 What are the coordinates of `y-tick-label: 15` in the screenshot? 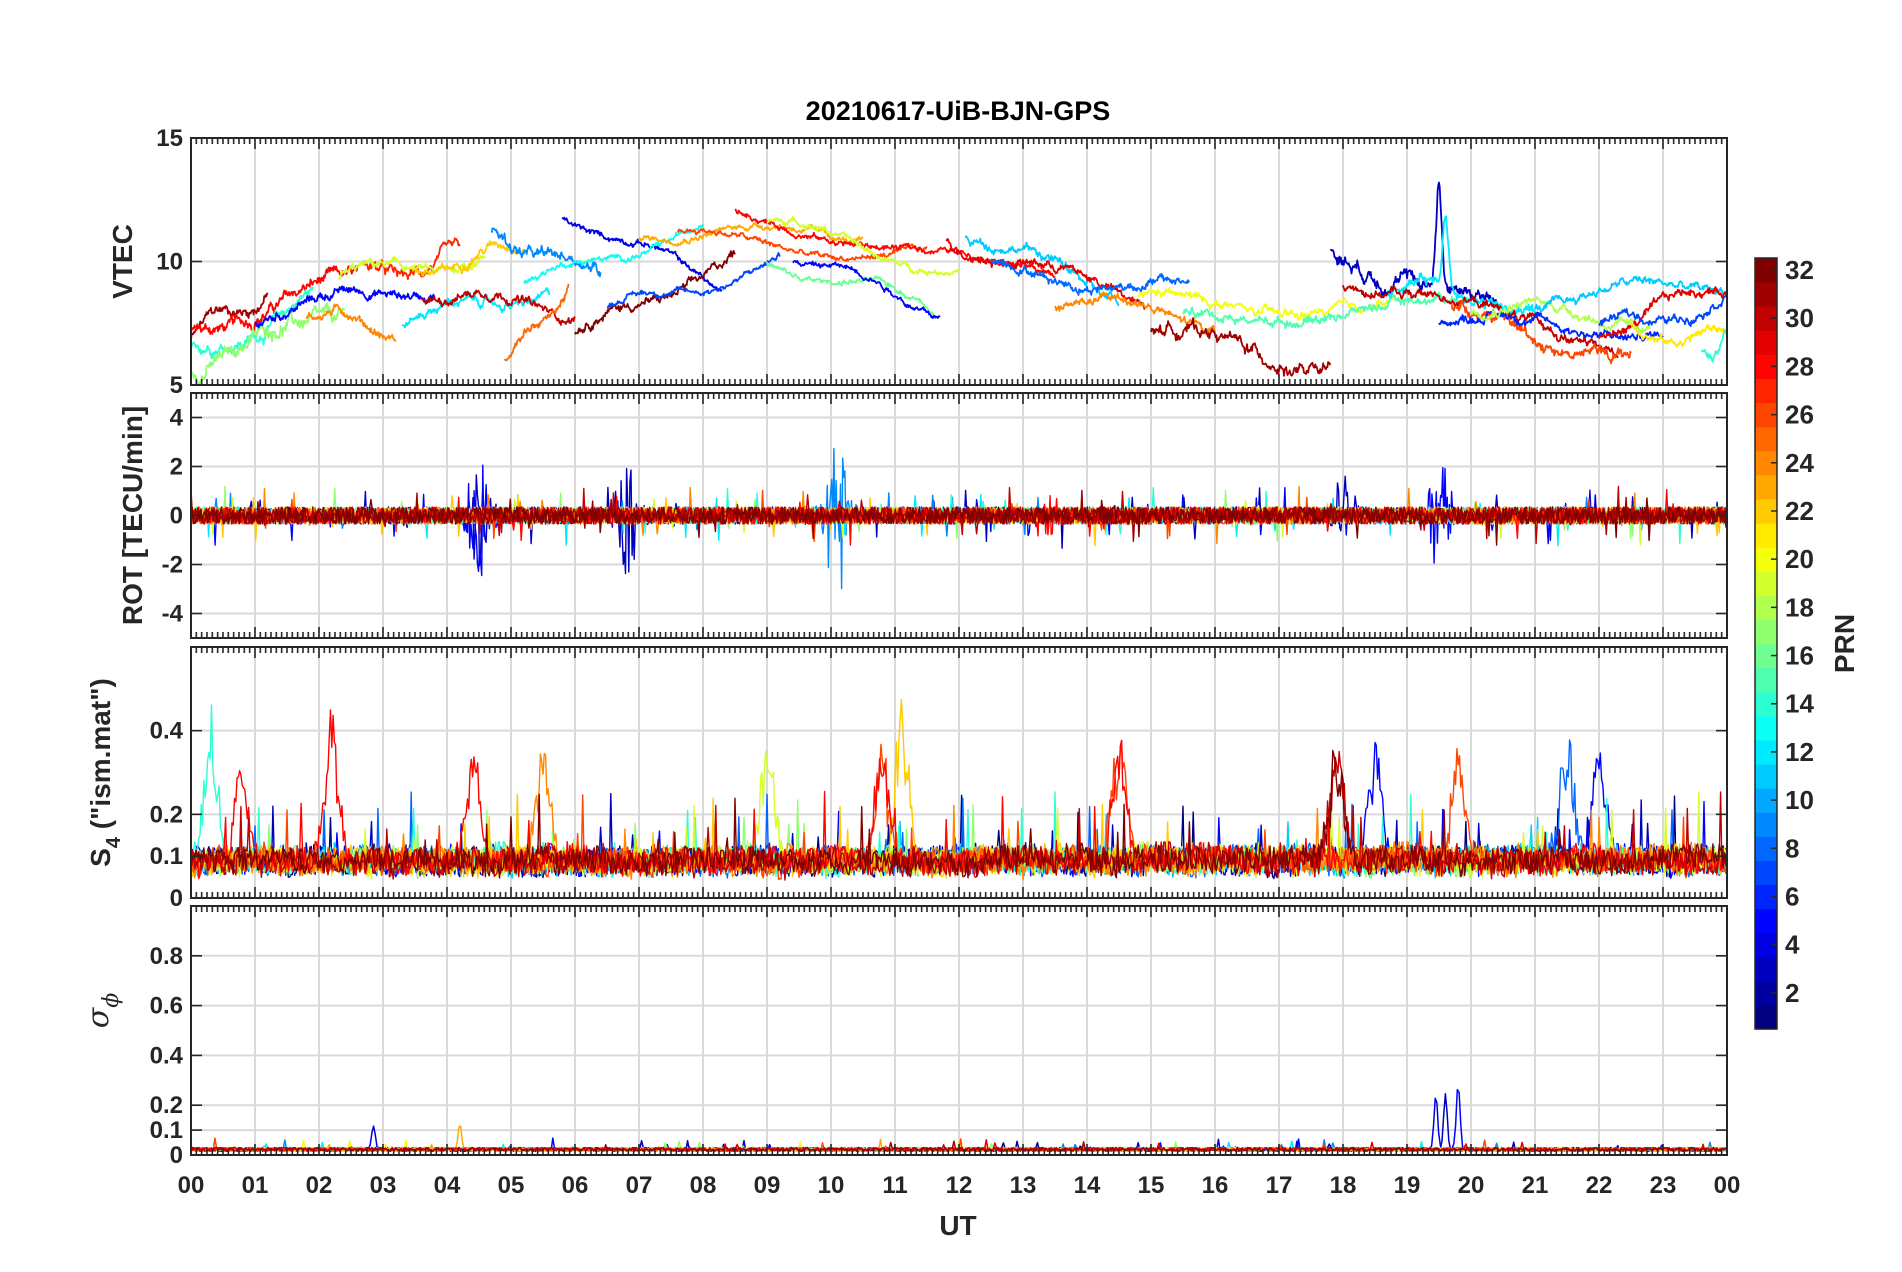 It's located at (169, 138).